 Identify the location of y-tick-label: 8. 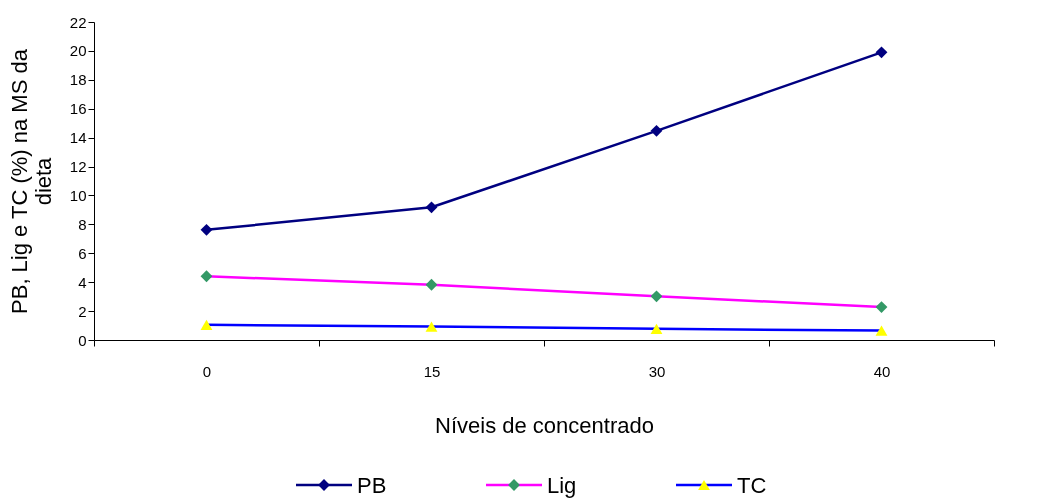
(82, 224).